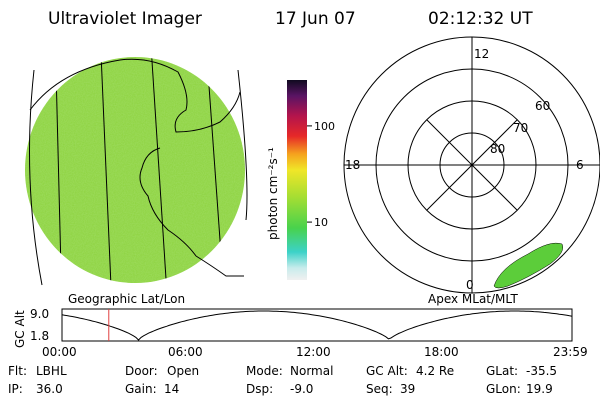  Describe the element at coordinates (580, 165) in the screenshot. I see `mlt-label-6: 6` at that location.